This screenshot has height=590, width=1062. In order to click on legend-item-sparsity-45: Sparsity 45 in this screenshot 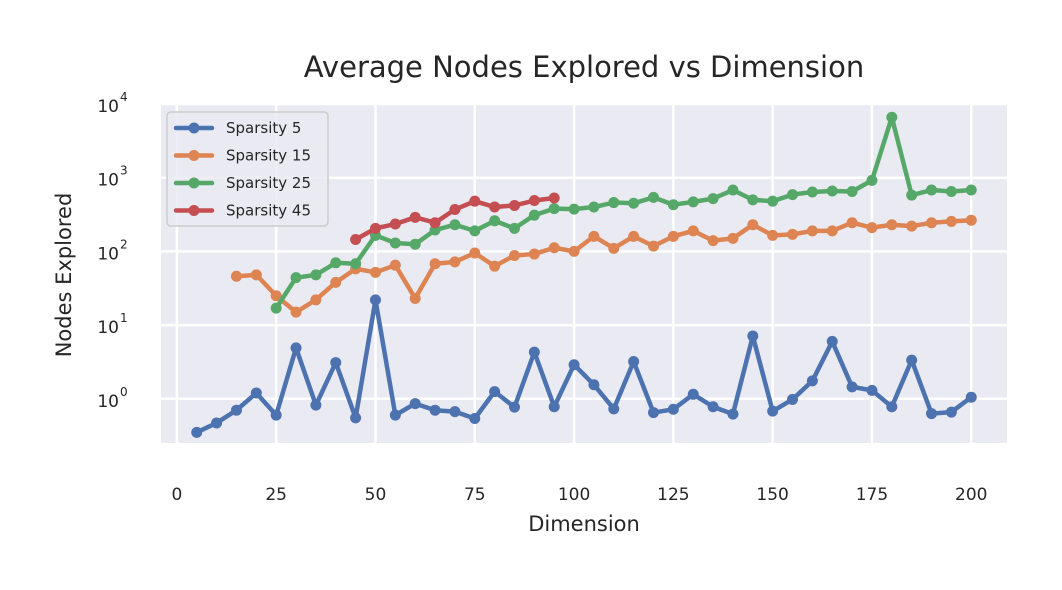, I will do `click(242, 211)`.